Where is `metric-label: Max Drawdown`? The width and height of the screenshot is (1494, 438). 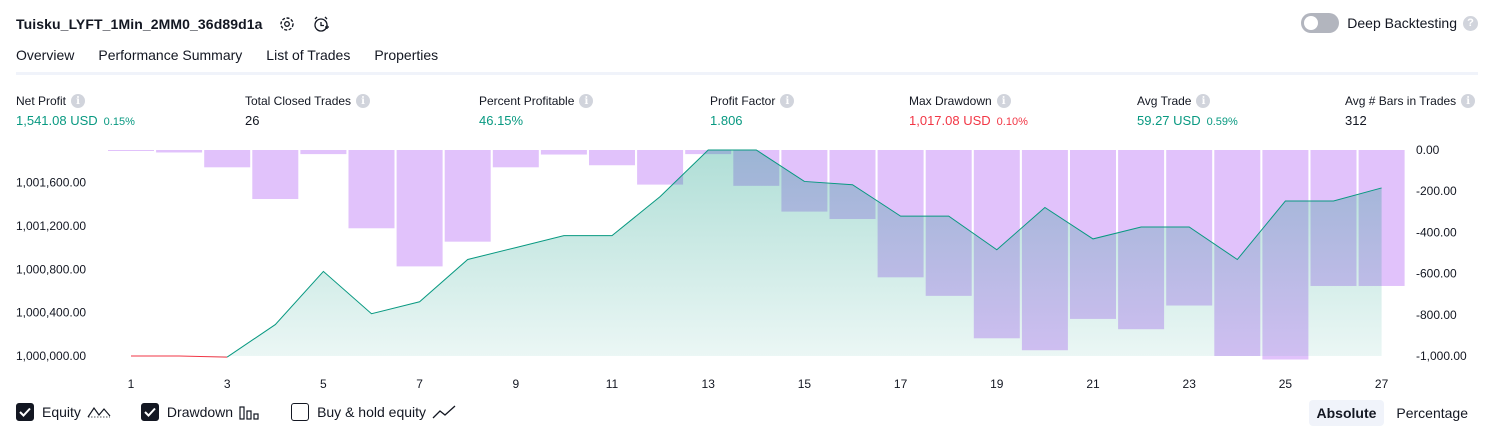 metric-label: Max Drawdown is located at coordinates (950, 101).